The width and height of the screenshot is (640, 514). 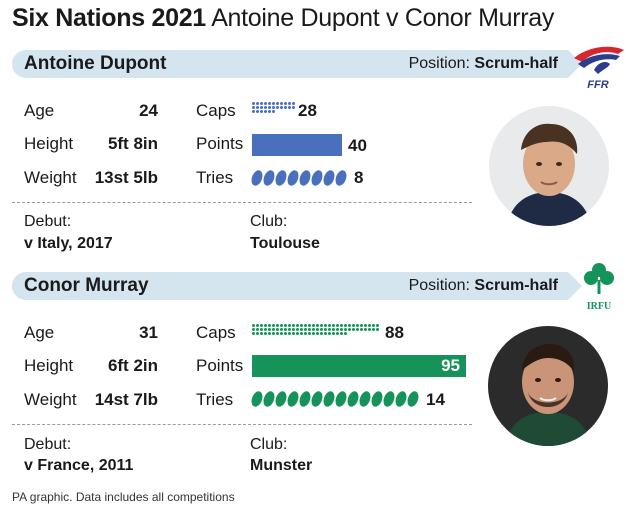 What do you see at coordinates (359, 177) in the screenshot?
I see `tries-value: 8` at bounding box center [359, 177].